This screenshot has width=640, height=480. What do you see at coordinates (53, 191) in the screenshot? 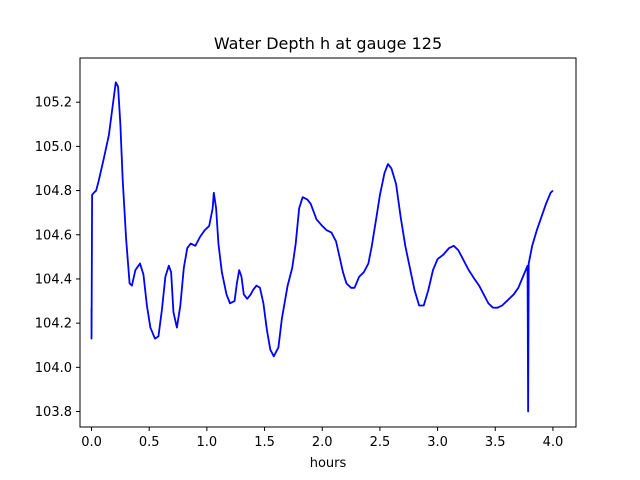
I see `y-tick-label: 104.8` at bounding box center [53, 191].